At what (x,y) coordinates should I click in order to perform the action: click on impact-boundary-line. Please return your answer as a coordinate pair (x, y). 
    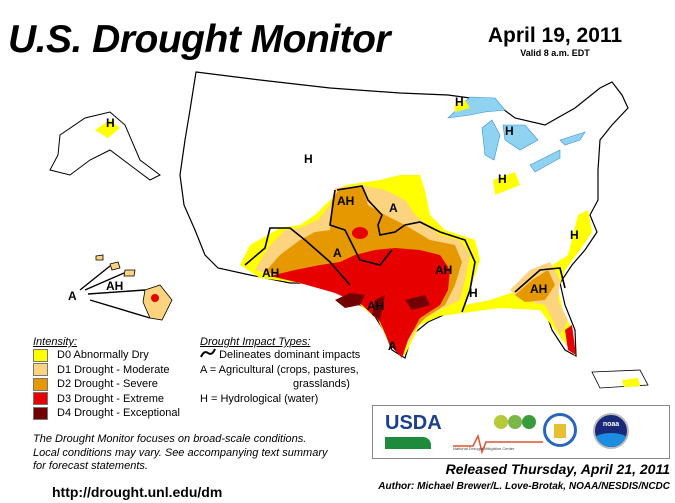
    Looking at the image, I should click on (405, 249).